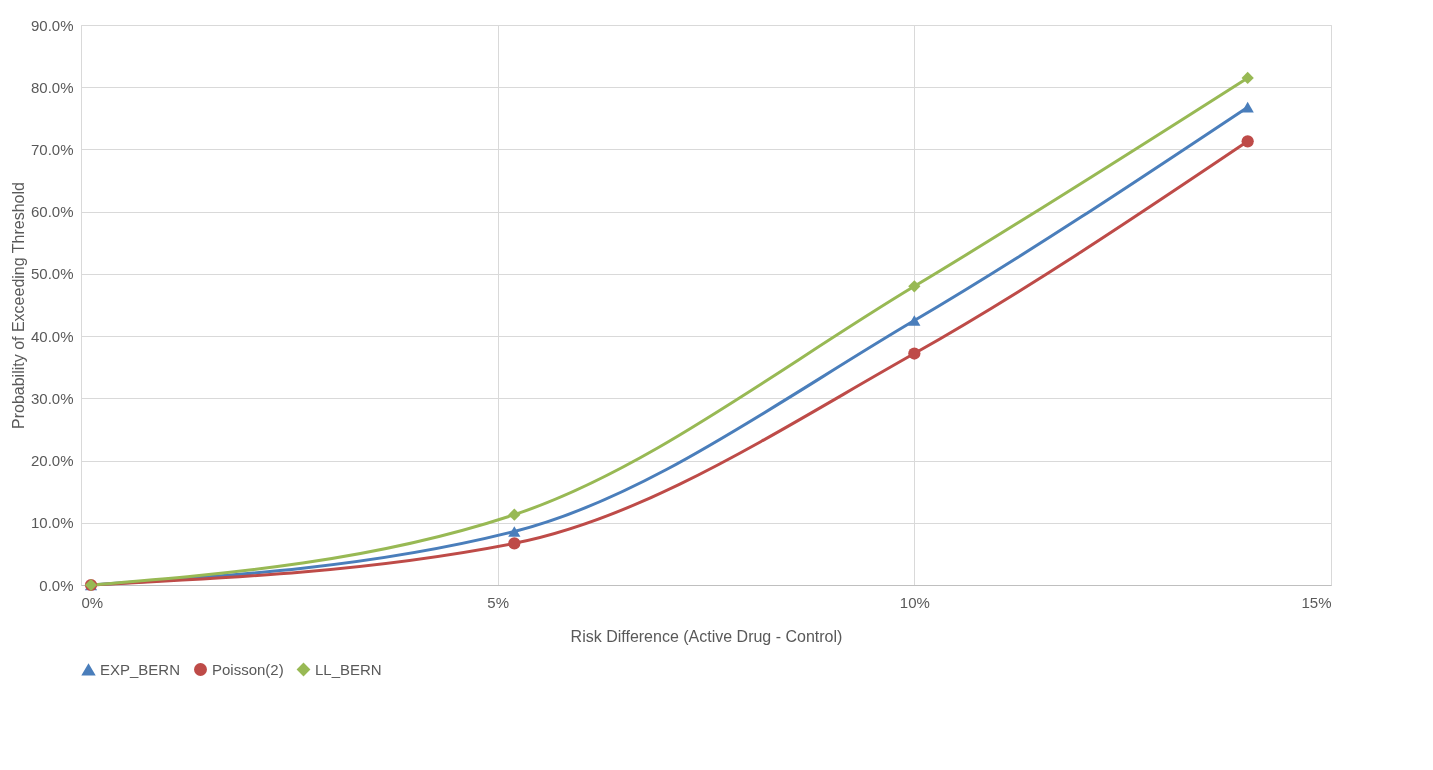  Describe the element at coordinates (92, 602) in the screenshot. I see `x-tick-label: 0%` at that location.